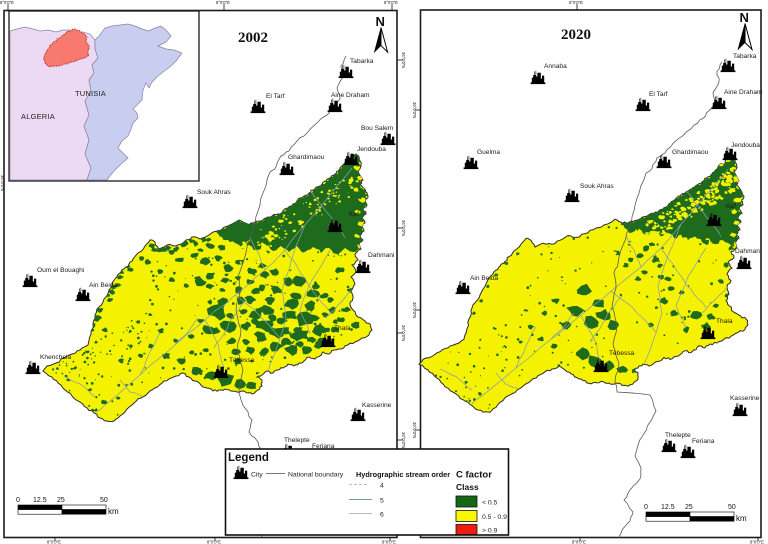 This screenshot has width=768, height=544. What do you see at coordinates (316, 475) in the screenshot?
I see `svg-text: National boundary` at bounding box center [316, 475].